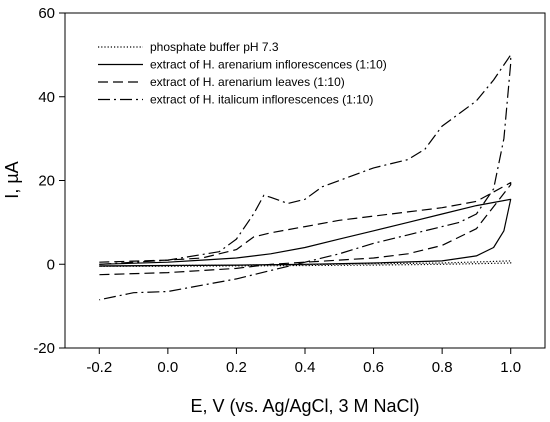  What do you see at coordinates (44, 348) in the screenshot?
I see `y-tick-label: -20` at bounding box center [44, 348].